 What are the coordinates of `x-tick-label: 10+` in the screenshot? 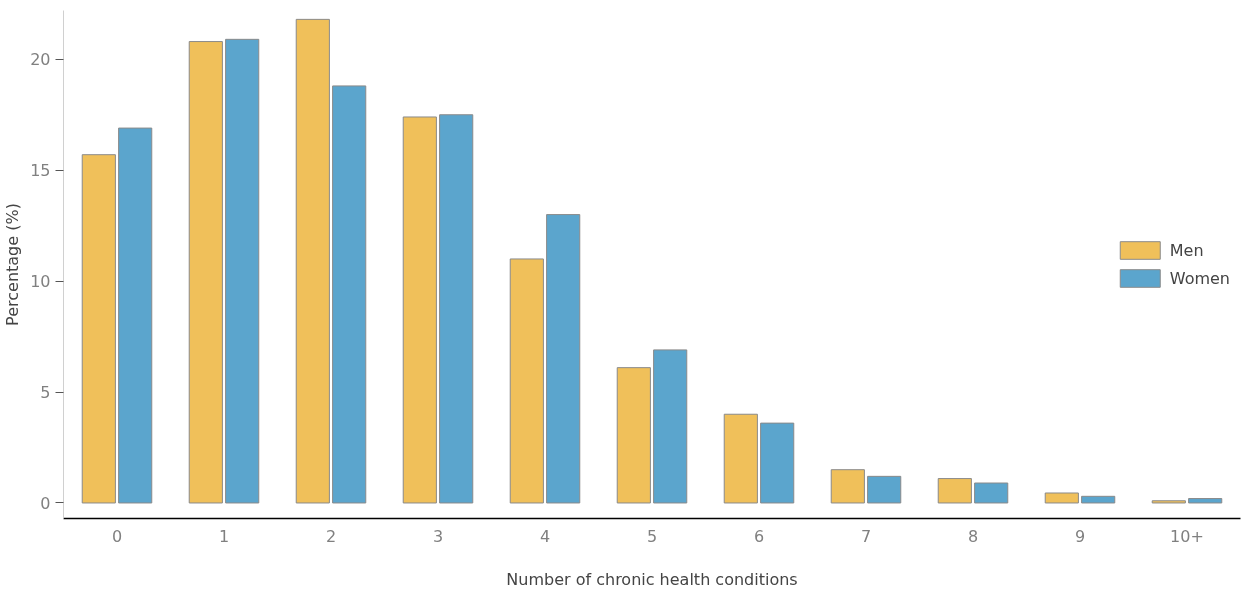 It's located at (1187, 536).